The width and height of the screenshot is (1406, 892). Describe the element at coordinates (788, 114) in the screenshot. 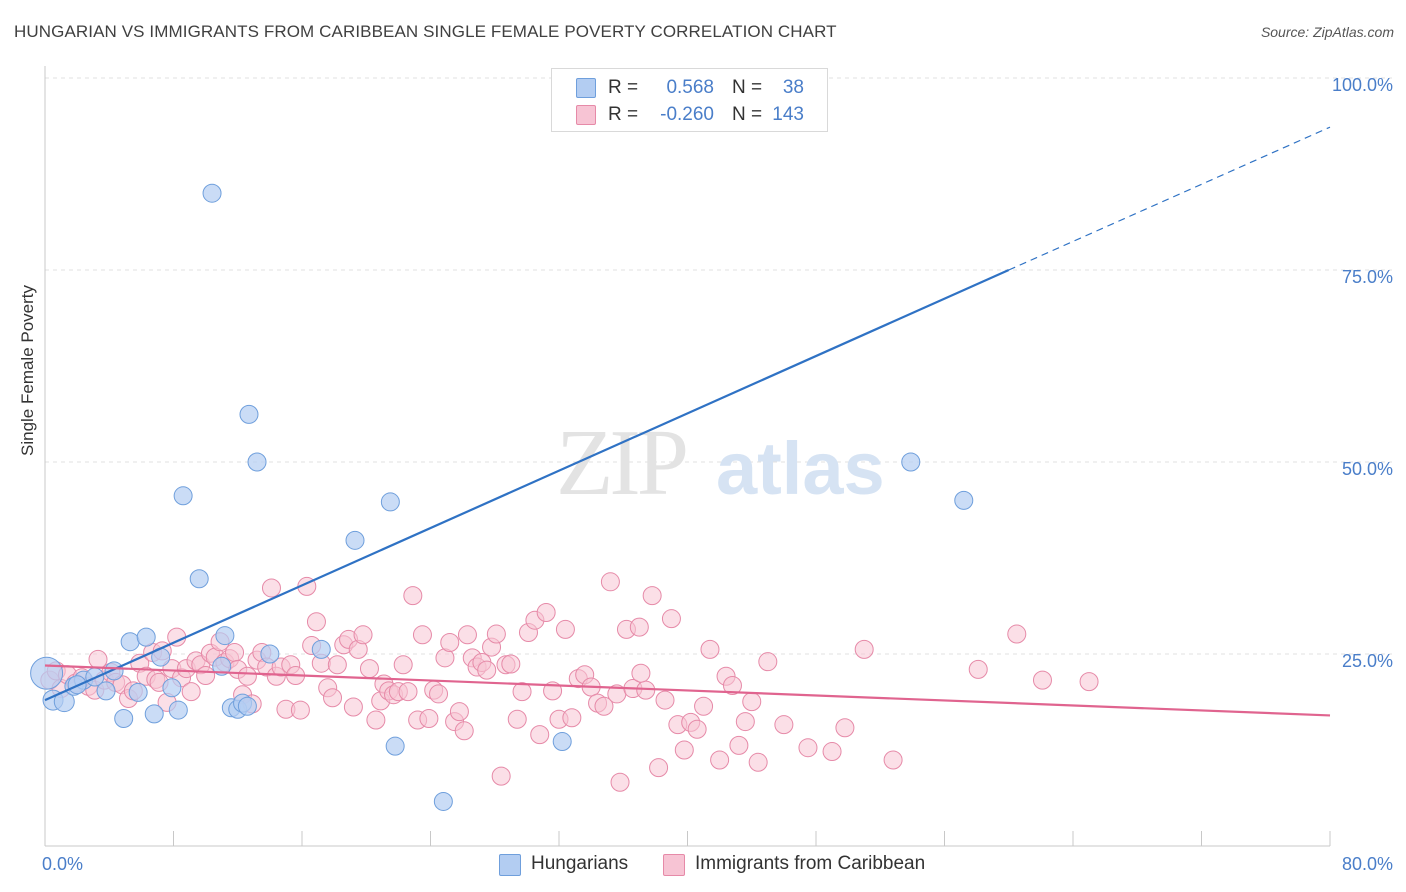

I see `n-value: 143` at that location.